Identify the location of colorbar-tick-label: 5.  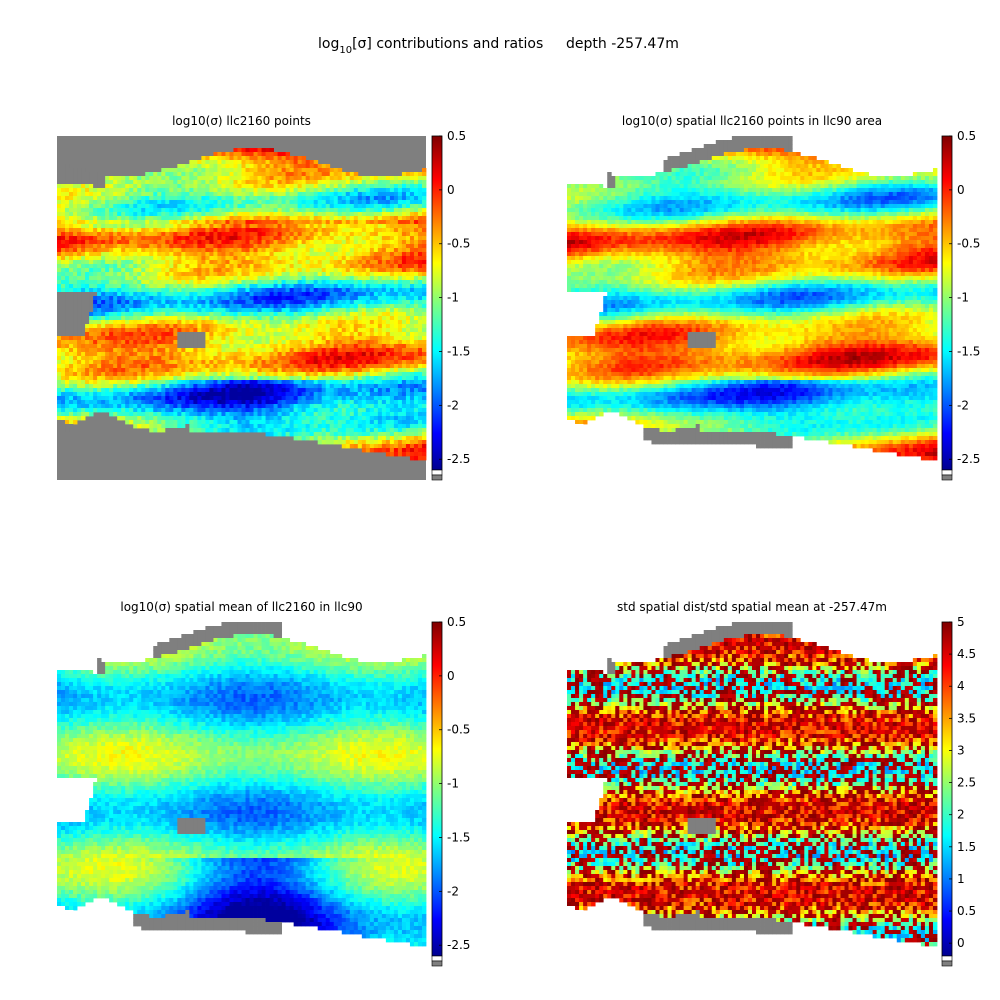
(961, 622).